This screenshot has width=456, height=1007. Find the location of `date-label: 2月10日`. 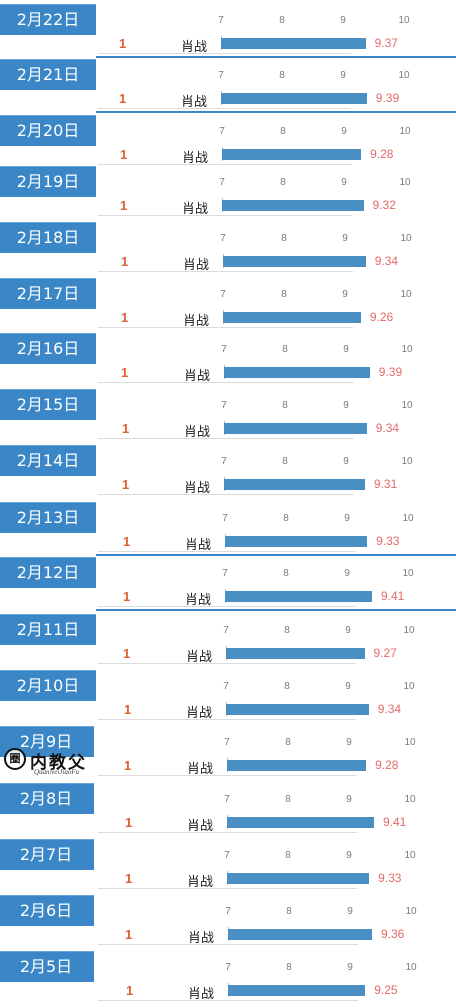

date-label: 2月10日 is located at coordinates (48, 685).